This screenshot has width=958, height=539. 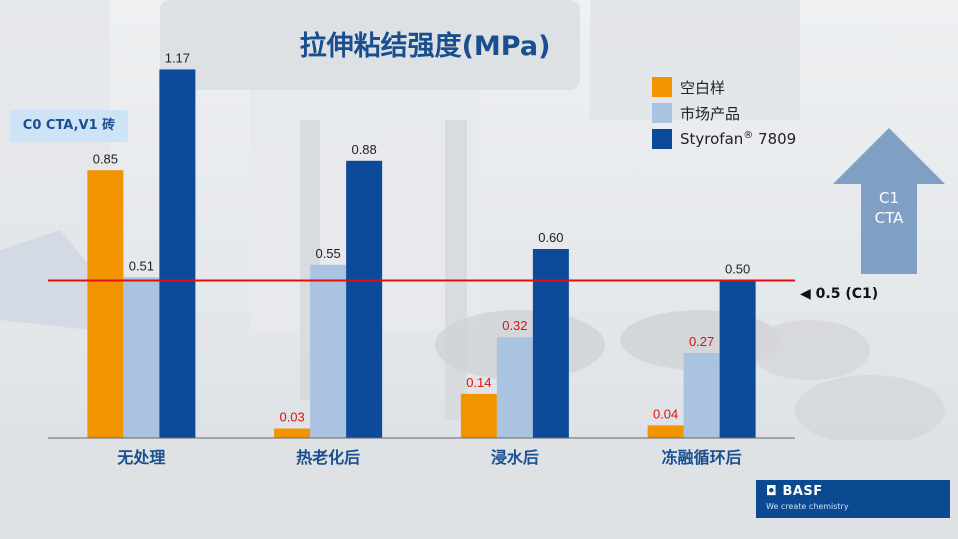 I want to click on category-label-4: 冻融循环后, so click(x=702, y=457).